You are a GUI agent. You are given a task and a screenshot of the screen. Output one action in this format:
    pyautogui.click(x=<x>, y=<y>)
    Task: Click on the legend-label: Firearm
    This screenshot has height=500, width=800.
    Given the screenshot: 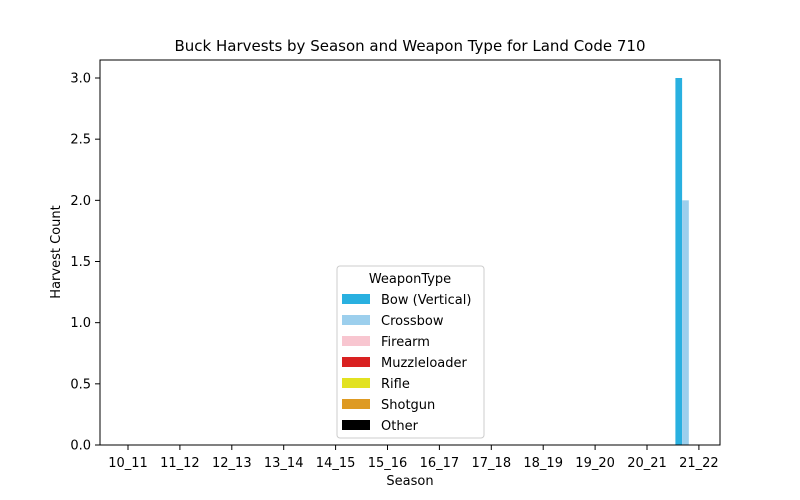 What is the action you would take?
    pyautogui.click(x=405, y=342)
    